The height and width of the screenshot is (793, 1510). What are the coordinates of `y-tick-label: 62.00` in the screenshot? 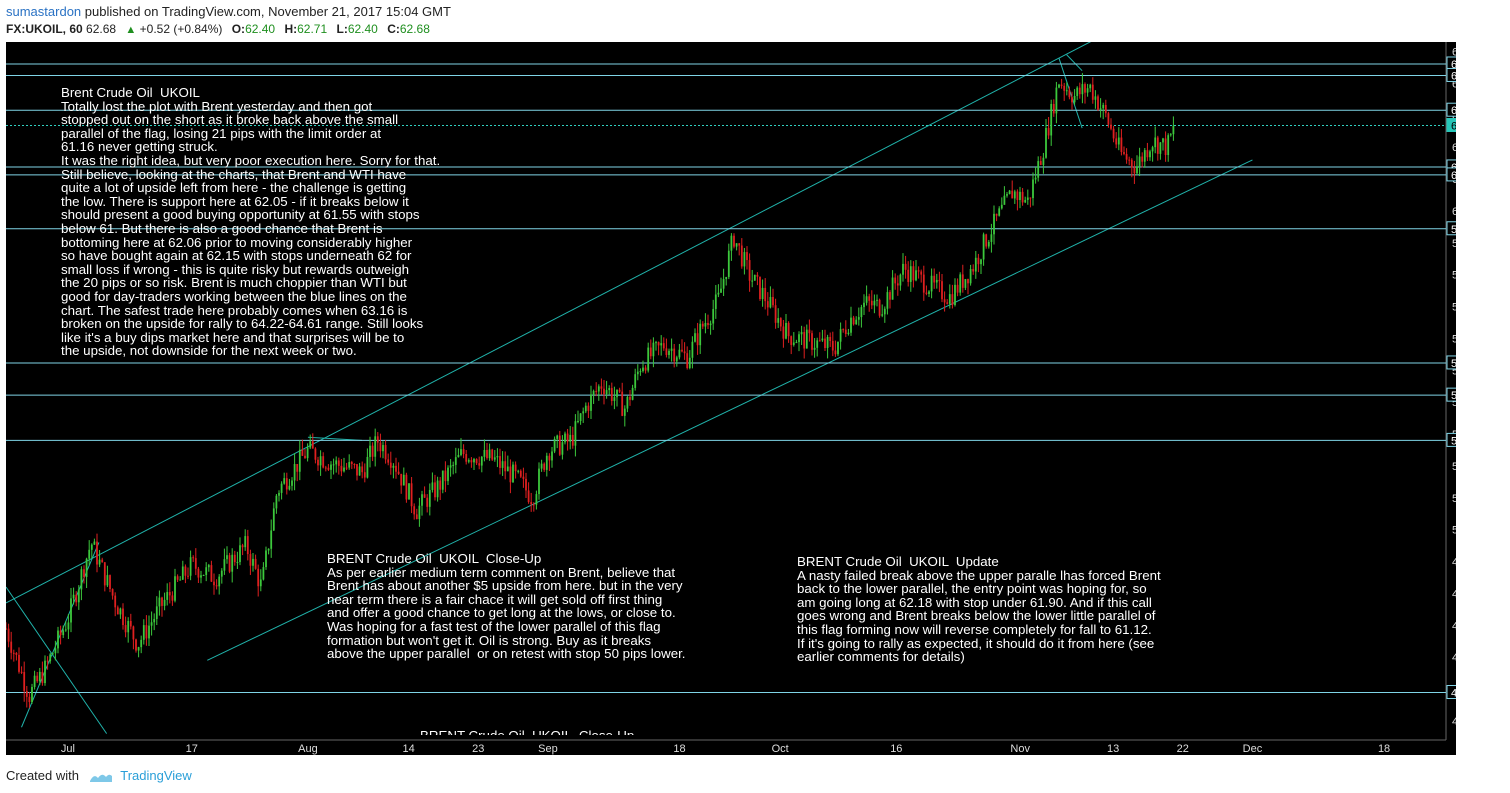 It's located at (1454, 148).